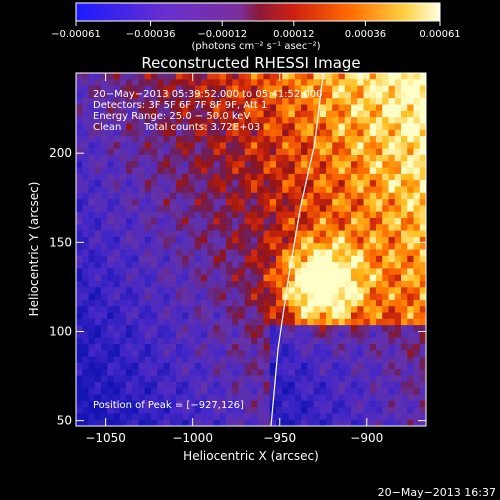  I want to click on detectors-text: Detectors: 3F 5F 6F 7F 8F 9F, Att 1, so click(180, 105).